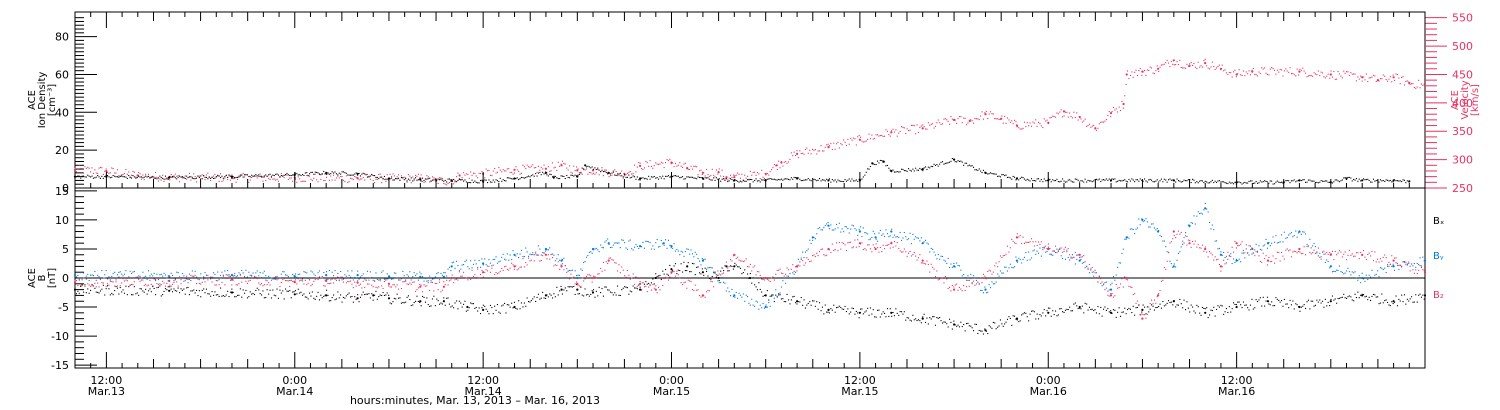 Image resolution: width=1500 pixels, height=410 pixels. What do you see at coordinates (1462, 160) in the screenshot?
I see `velocity-tick-label: 300` at bounding box center [1462, 160].